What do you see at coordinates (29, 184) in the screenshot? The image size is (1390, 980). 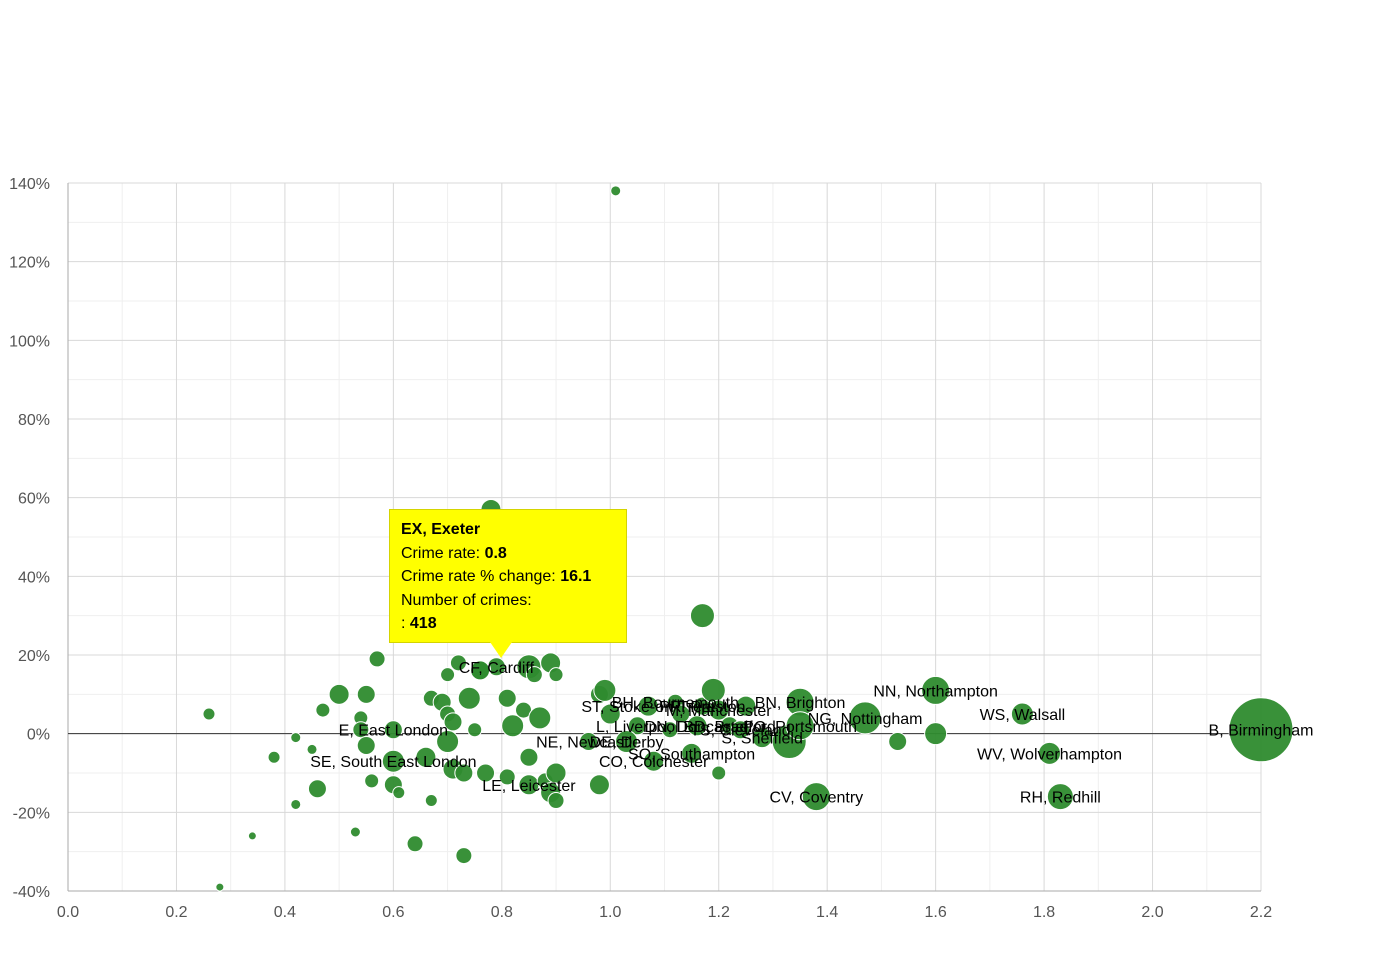 I see `y-tick-label: 140%` at bounding box center [29, 184].